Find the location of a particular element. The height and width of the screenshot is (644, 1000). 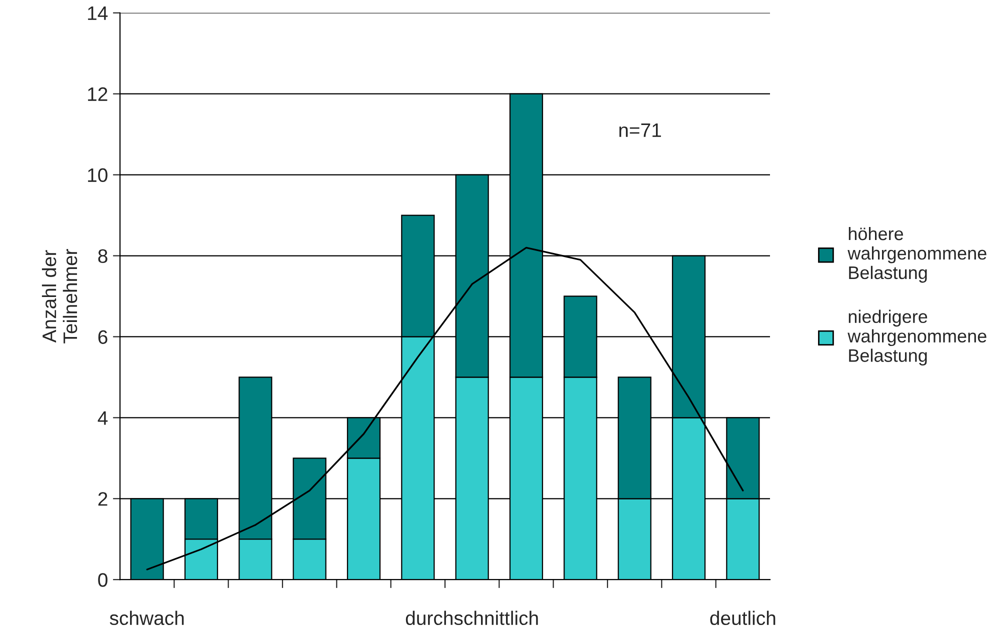

y-tick-label: 12 is located at coordinates (98, 94).